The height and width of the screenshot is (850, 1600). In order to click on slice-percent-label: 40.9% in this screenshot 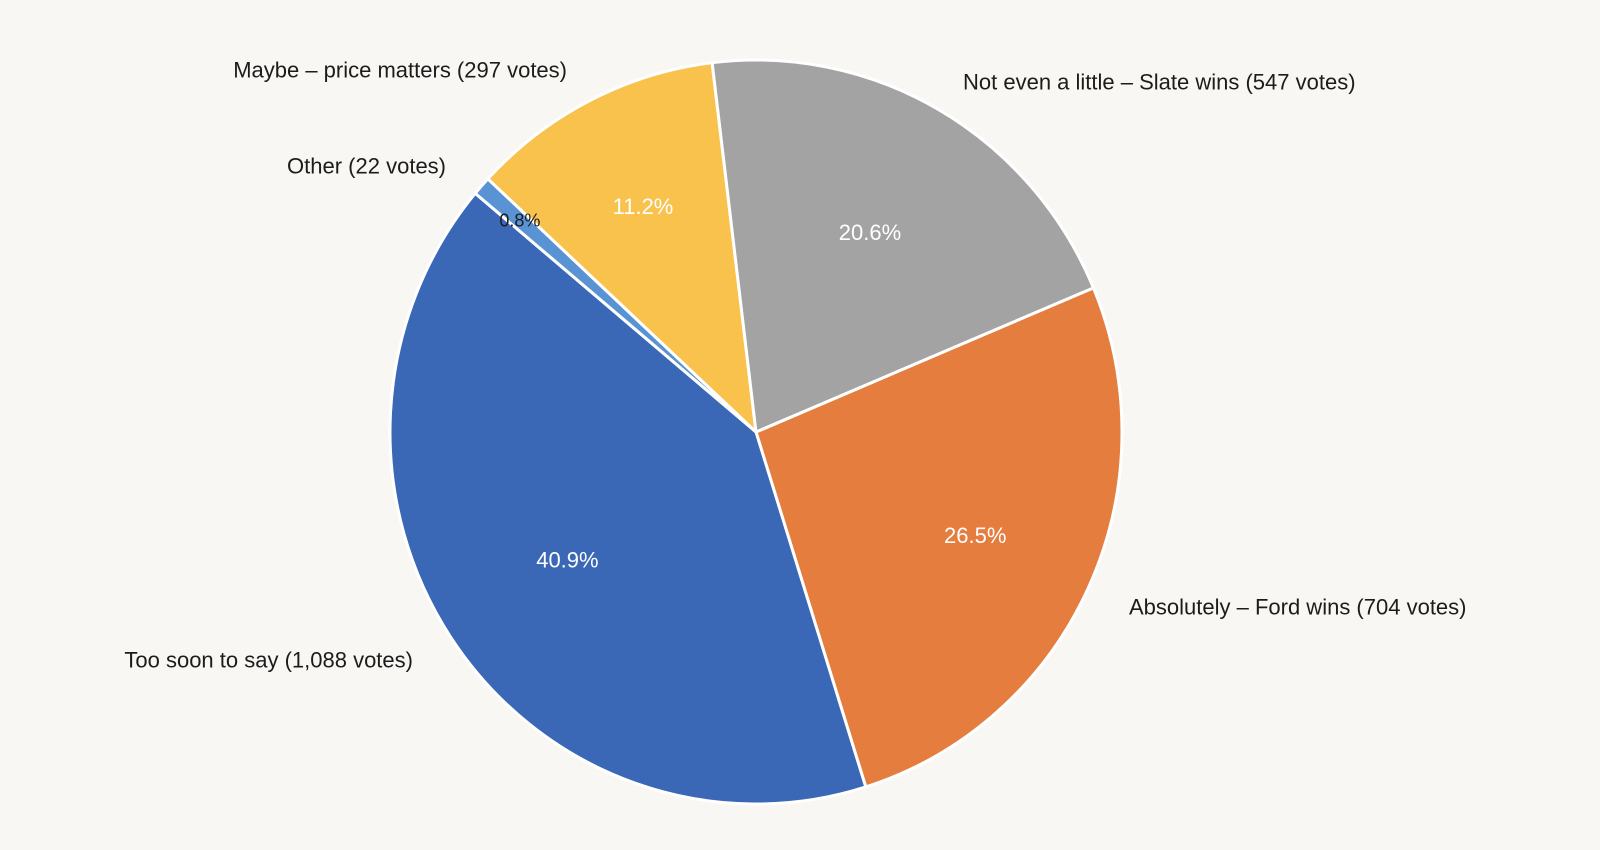, I will do `click(567, 560)`.